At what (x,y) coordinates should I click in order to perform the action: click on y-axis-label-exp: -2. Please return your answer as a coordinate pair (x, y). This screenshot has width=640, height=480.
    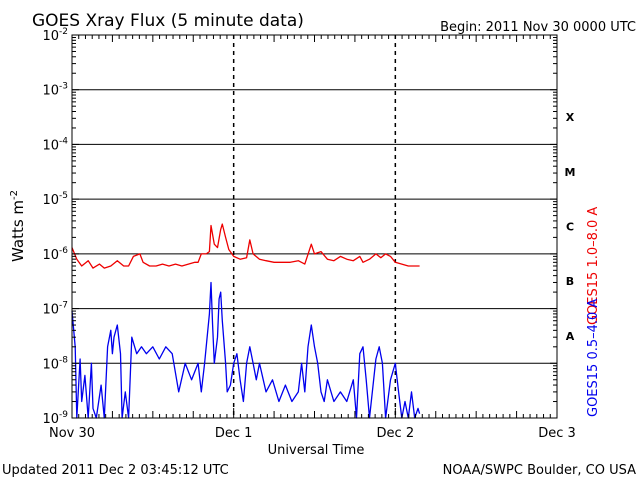
    Looking at the image, I should click on (14, 195).